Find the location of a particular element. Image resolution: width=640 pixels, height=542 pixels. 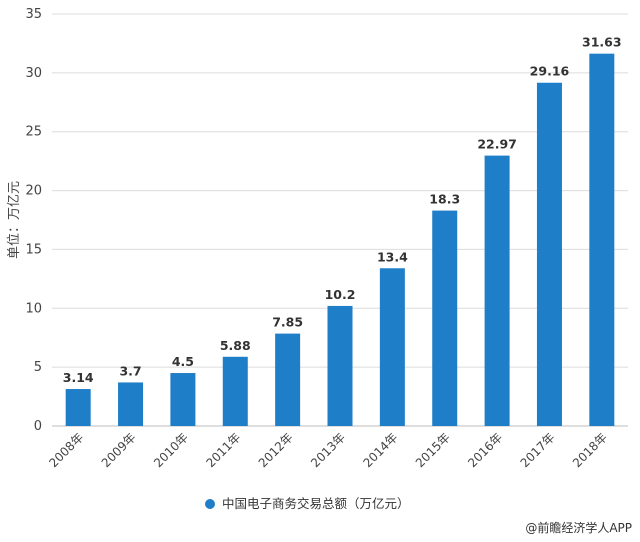

data-label: 22.97 is located at coordinates (497, 144).